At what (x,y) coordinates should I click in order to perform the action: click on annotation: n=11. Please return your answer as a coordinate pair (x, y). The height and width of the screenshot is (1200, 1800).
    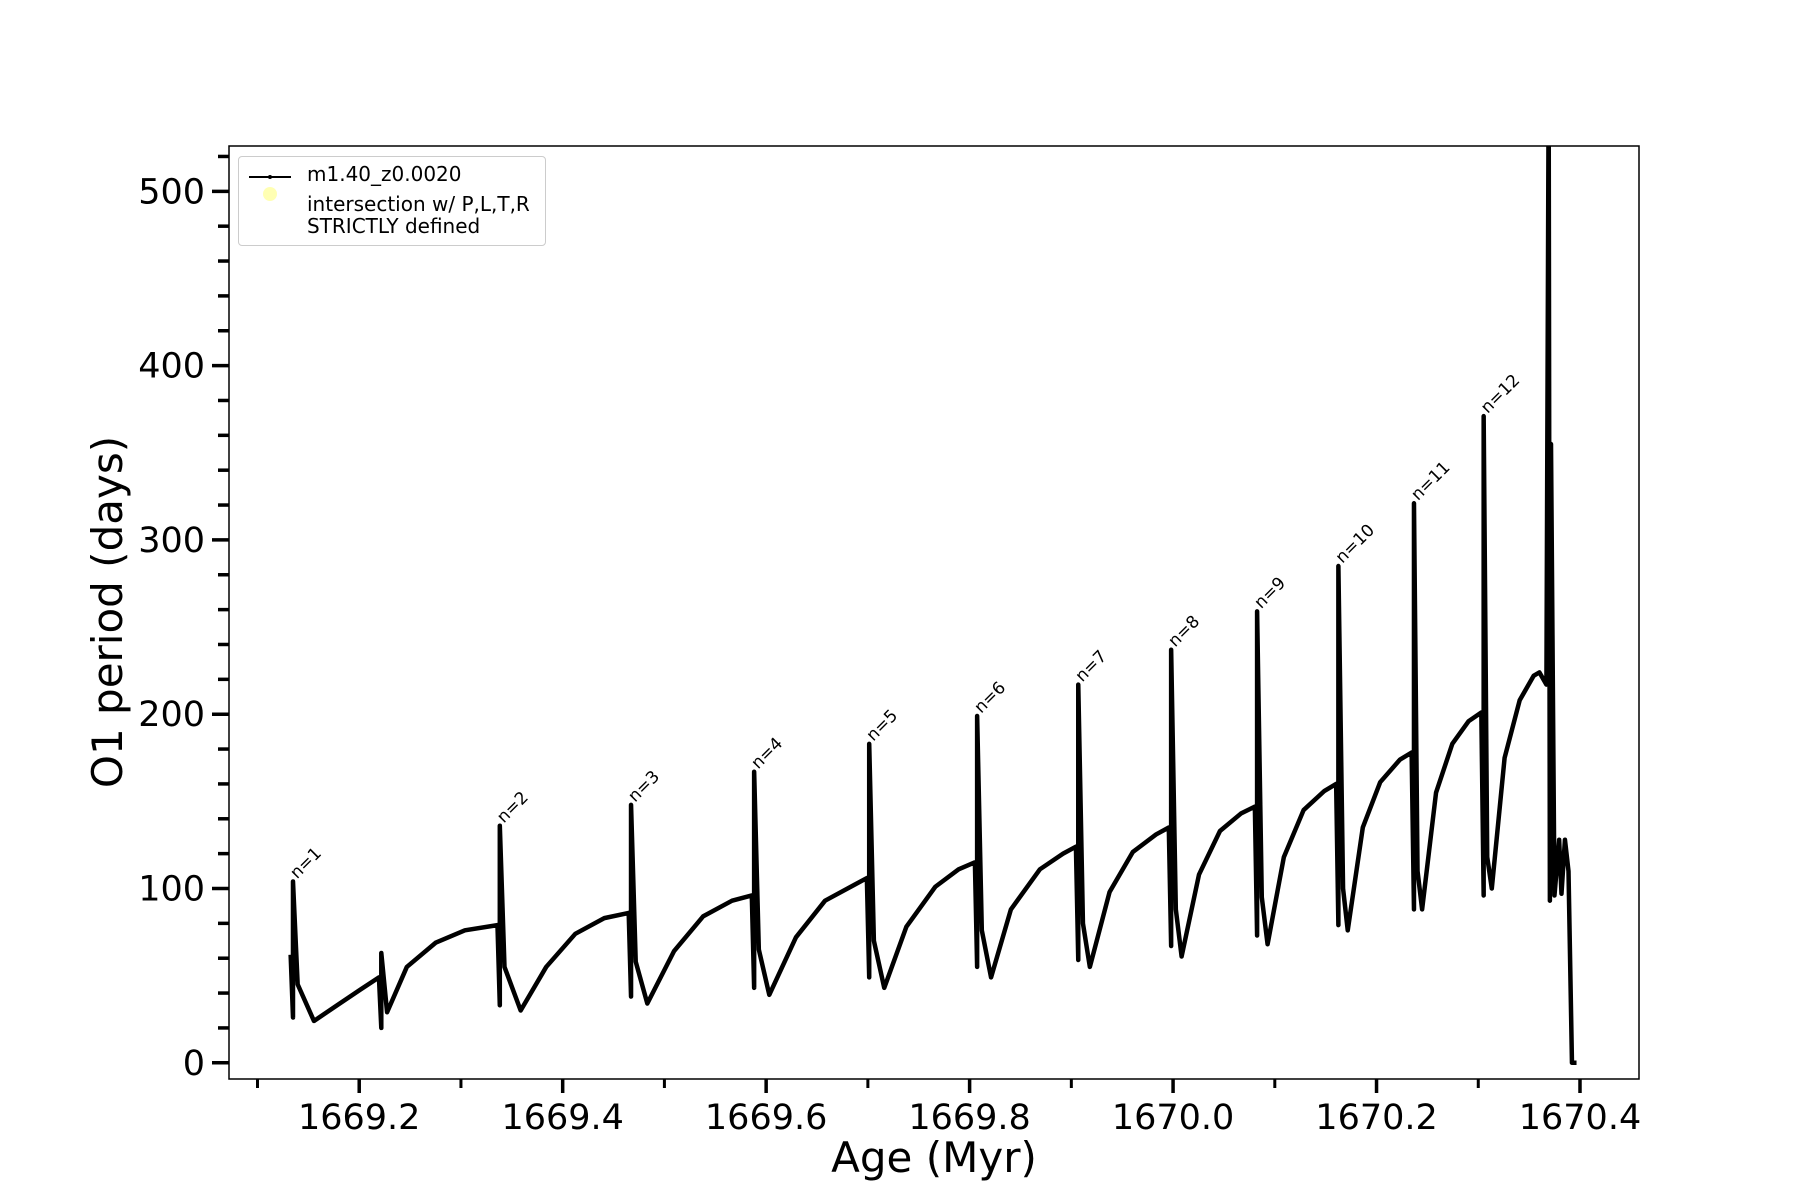
    Looking at the image, I should click on (1430, 481).